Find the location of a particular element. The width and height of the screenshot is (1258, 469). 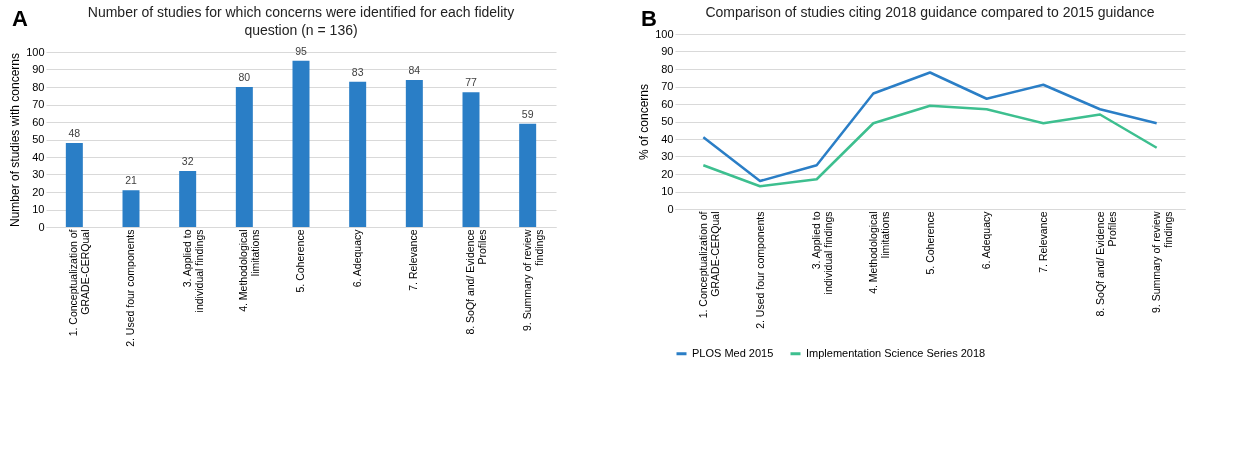

data-label: 95 is located at coordinates (301, 50).